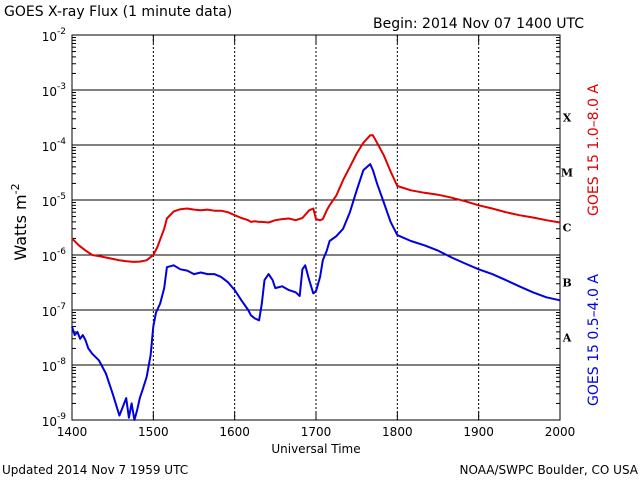  Describe the element at coordinates (567, 173) in the screenshot. I see `flare-class-label: M` at that location.